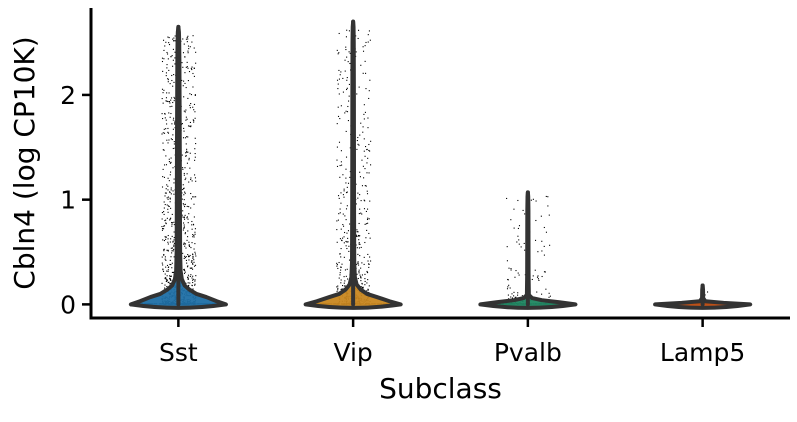 Image resolution: width=797 pixels, height=422 pixels. What do you see at coordinates (24, 162) in the screenshot?
I see `y-axis-label: Cbln4 (log CP10K)` at bounding box center [24, 162].